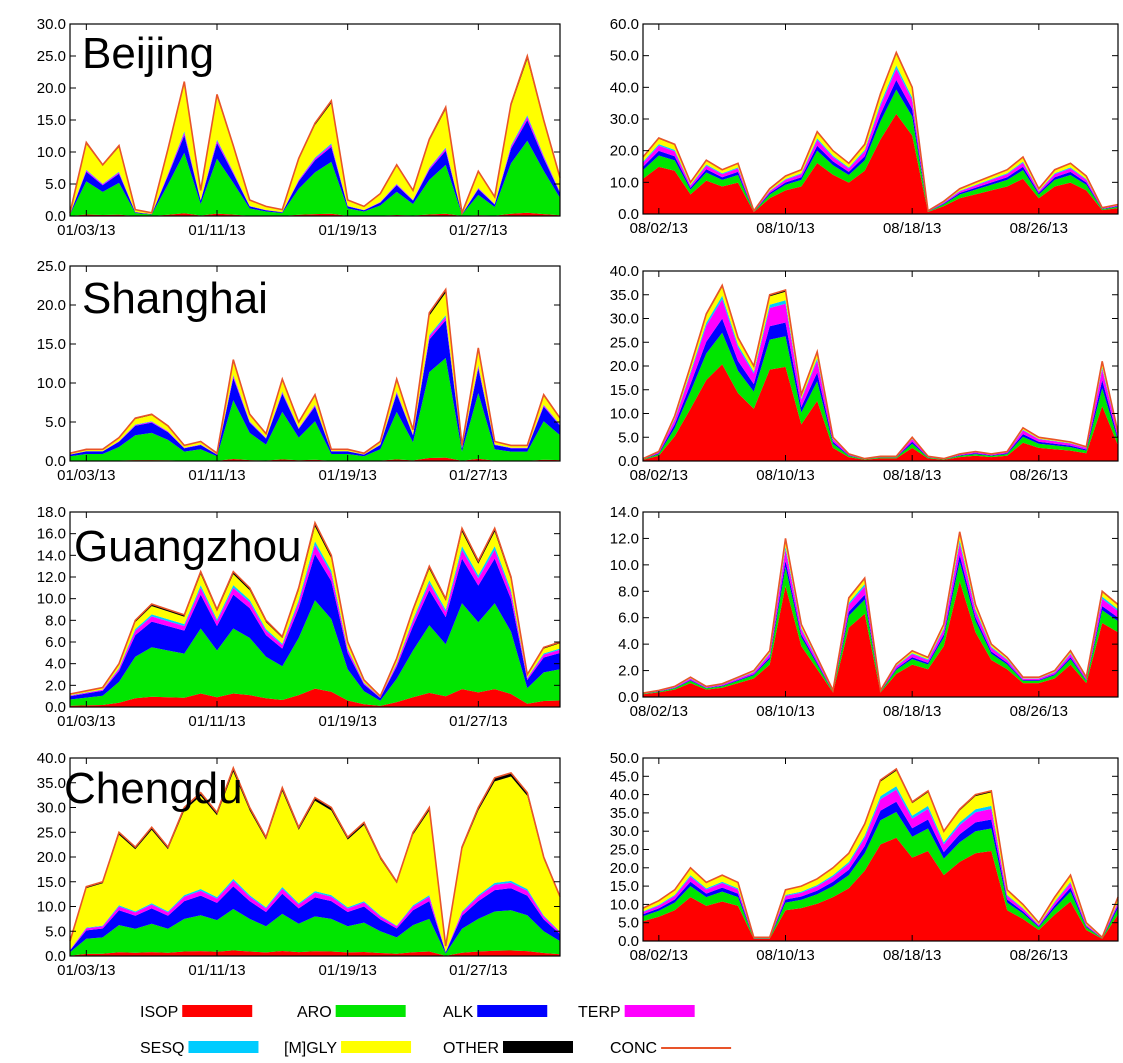 The height and width of the screenshot is (1063, 1123). Describe the element at coordinates (216, 475) in the screenshot. I see `x-tick-label: 01/11/13` at that location.